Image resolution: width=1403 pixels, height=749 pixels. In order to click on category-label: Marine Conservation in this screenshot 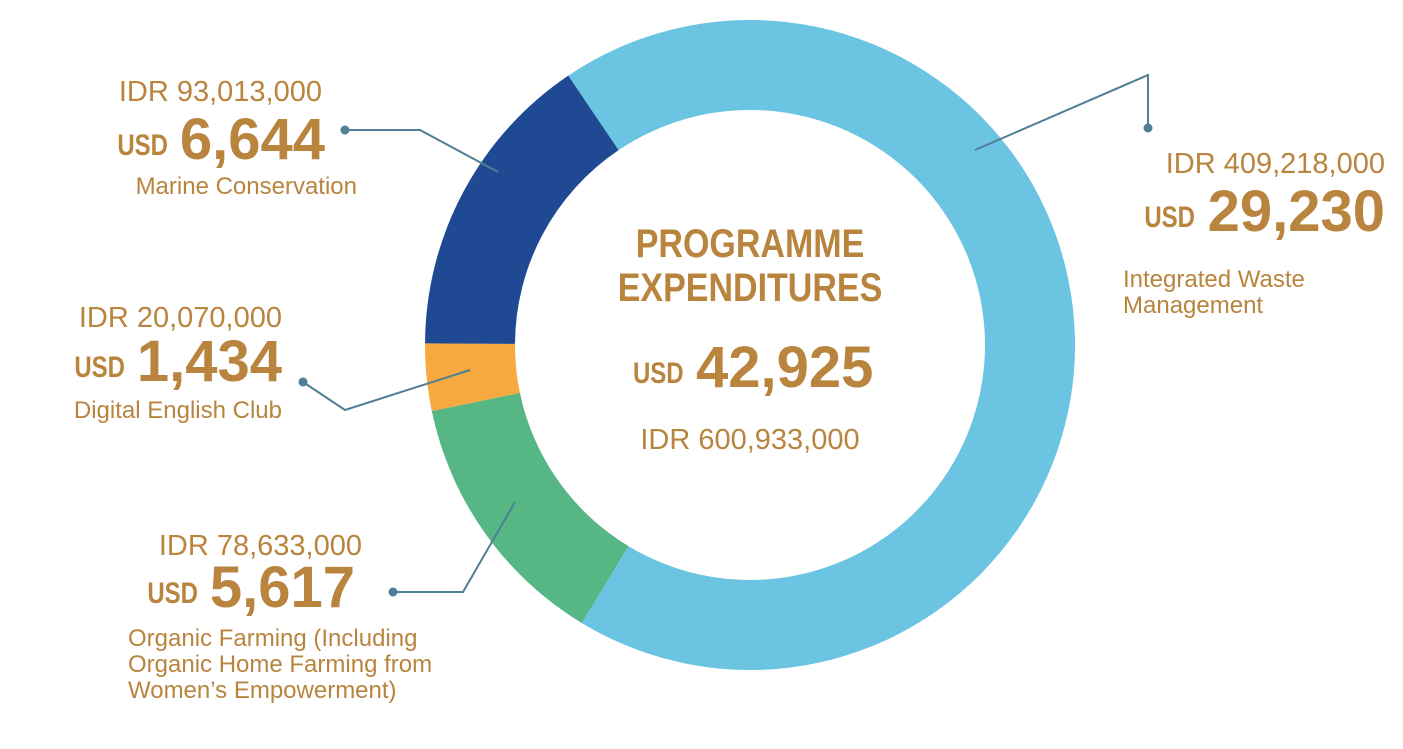, I will do `click(246, 186)`.